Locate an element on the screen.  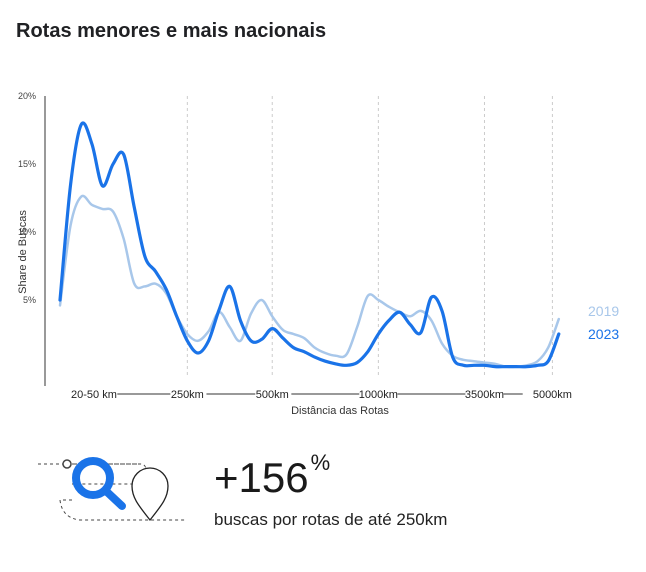
route-dot is located at coordinates (67, 464).